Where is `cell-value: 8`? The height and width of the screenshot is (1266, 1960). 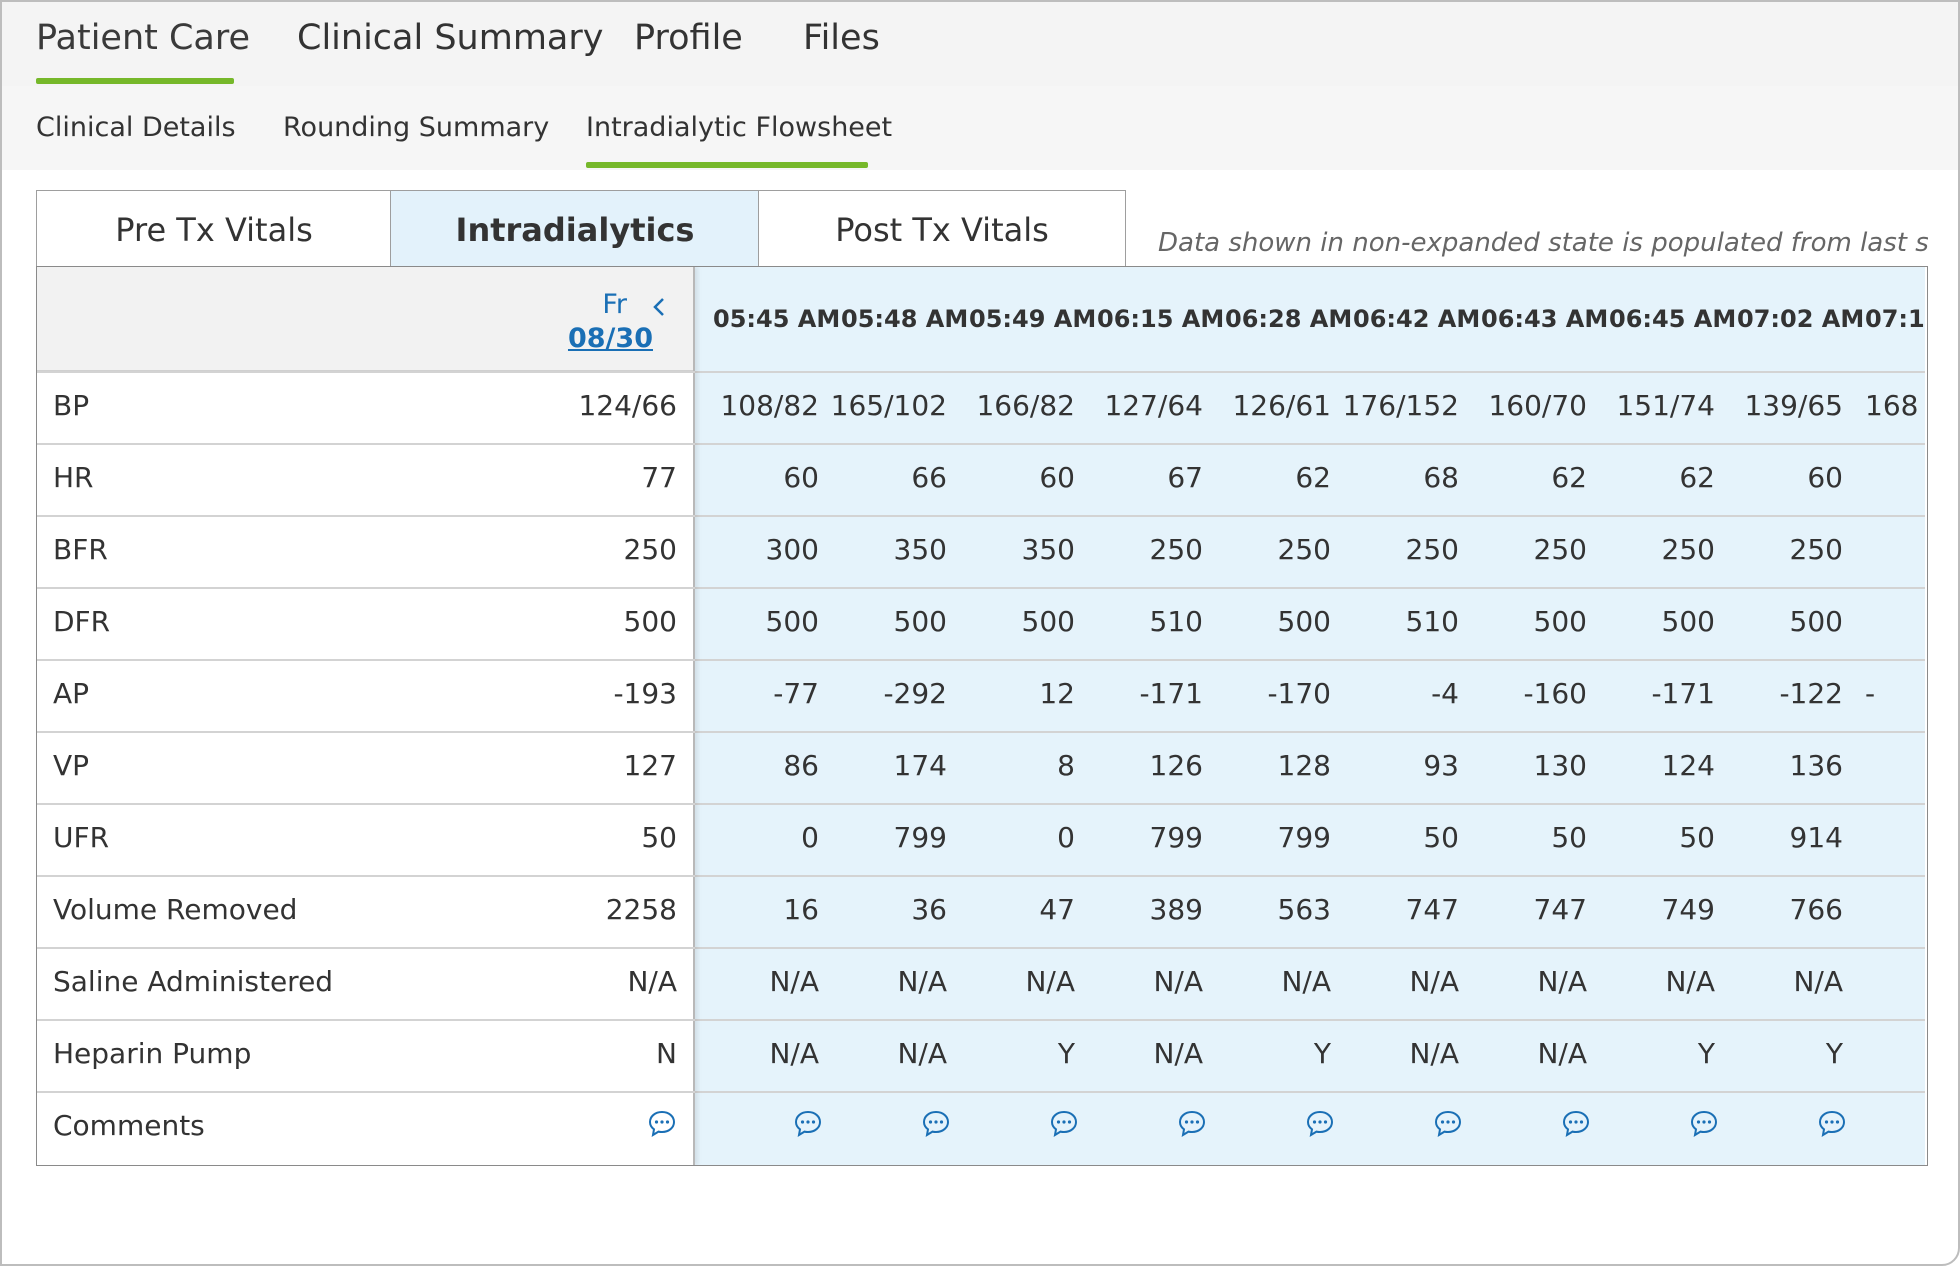
cell-value: 8 is located at coordinates (1066, 765).